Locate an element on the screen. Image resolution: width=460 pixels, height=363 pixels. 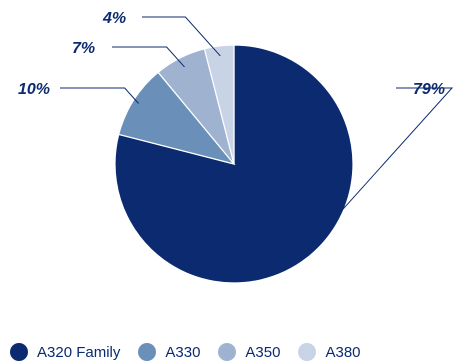
legend-label-a350: A350 is located at coordinates (263, 352).